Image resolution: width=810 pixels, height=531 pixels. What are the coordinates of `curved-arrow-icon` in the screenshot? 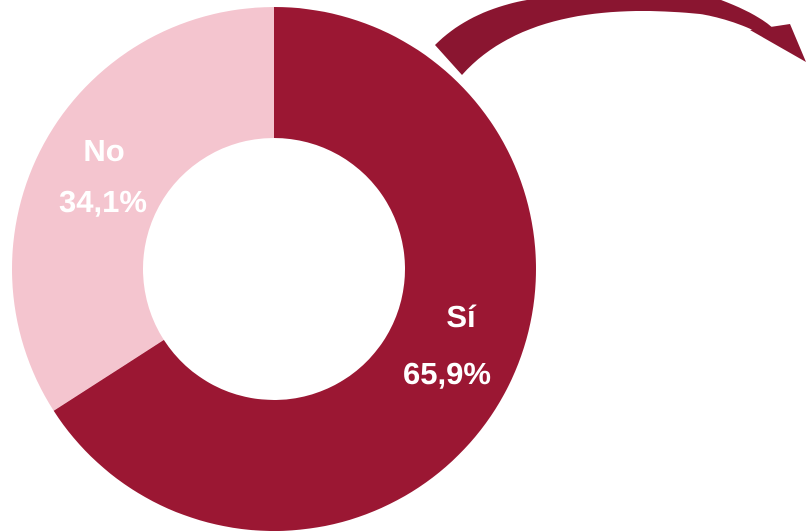 It's located at (620, 37).